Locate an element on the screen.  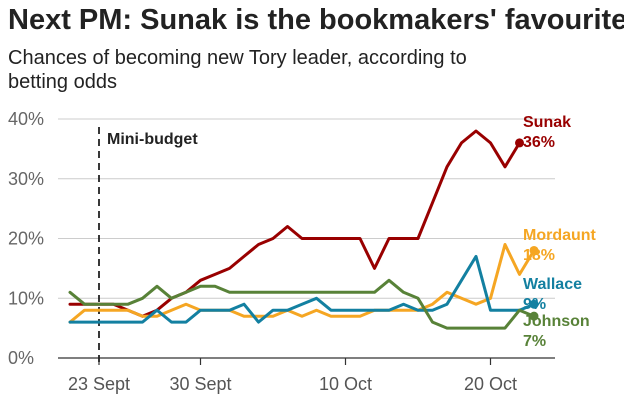
x-tick-label: 10 Oct is located at coordinates (345, 384).